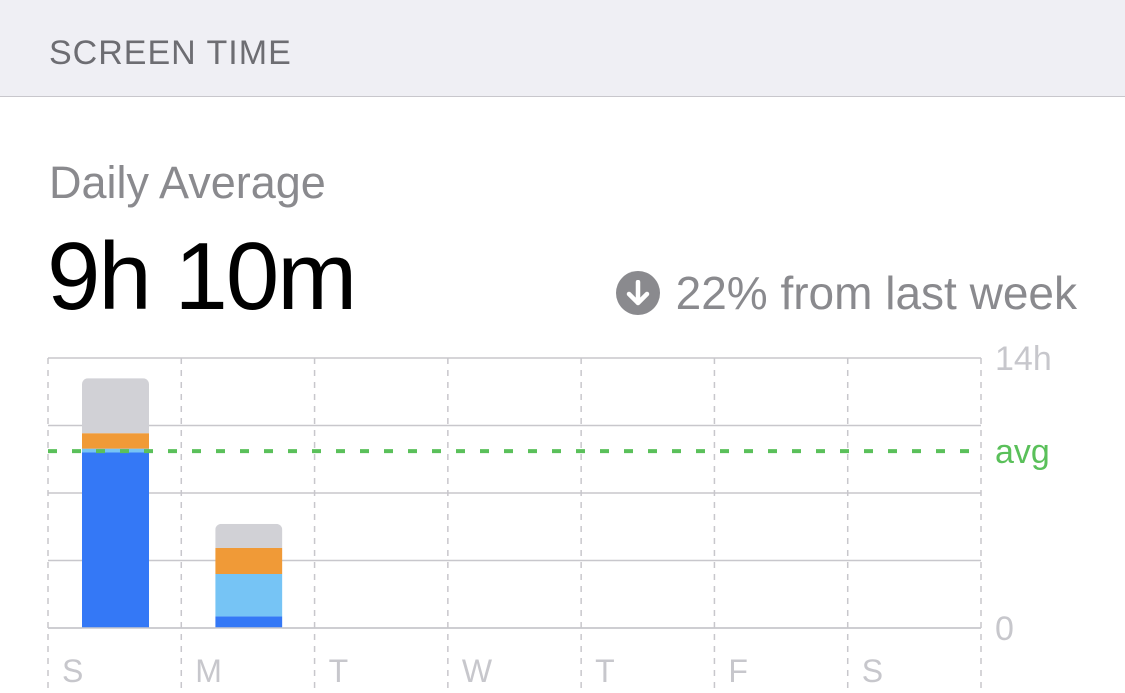 The width and height of the screenshot is (1125, 693). I want to click on section-title: SCREEN TIME, so click(170, 53).